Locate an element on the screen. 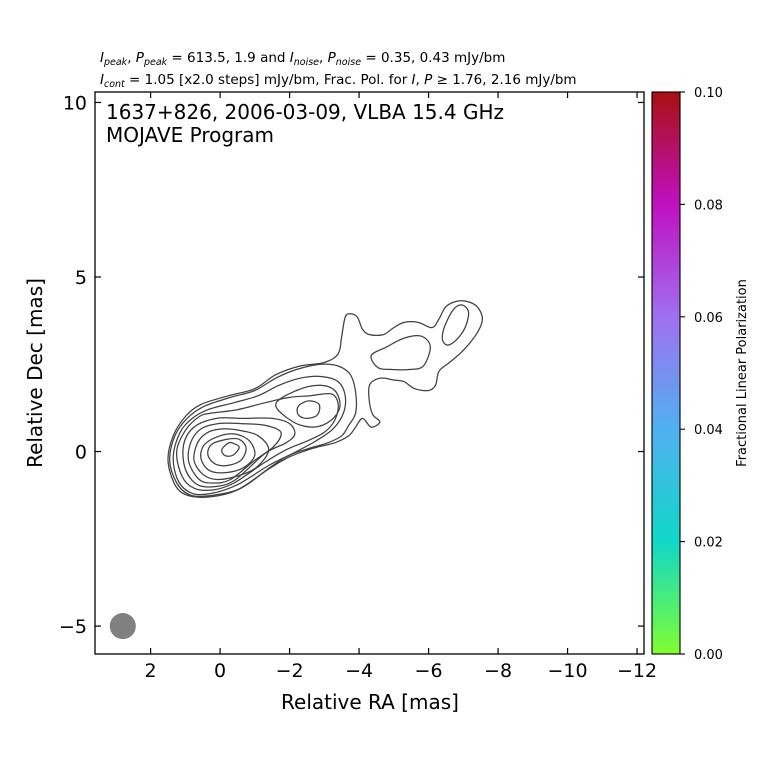 The height and width of the screenshot is (760, 760). x-tick-label: −2 is located at coordinates (290, 671).